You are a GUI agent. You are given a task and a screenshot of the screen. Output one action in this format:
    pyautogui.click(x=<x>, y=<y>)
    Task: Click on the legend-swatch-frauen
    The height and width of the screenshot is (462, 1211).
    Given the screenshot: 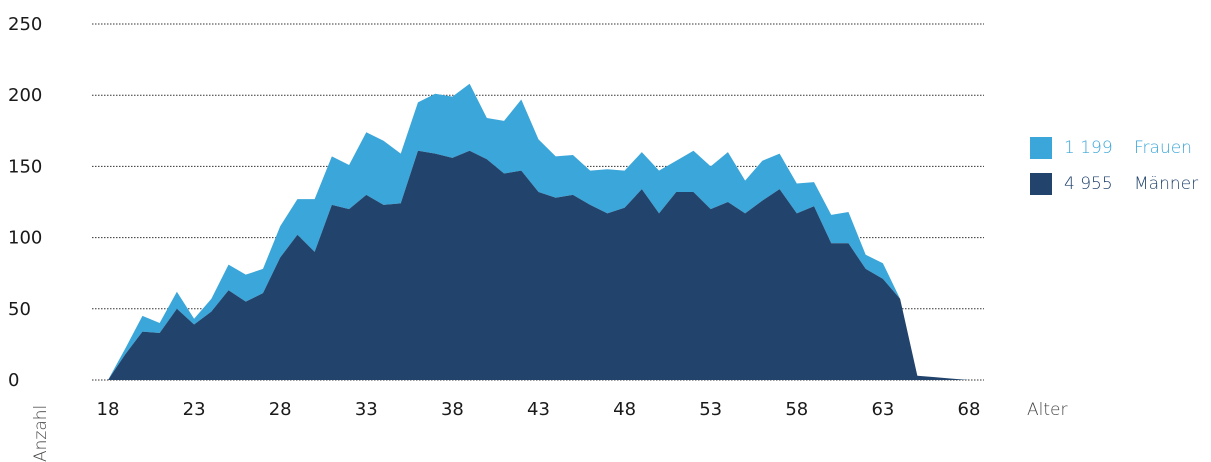 What is the action you would take?
    pyautogui.click(x=1041, y=148)
    